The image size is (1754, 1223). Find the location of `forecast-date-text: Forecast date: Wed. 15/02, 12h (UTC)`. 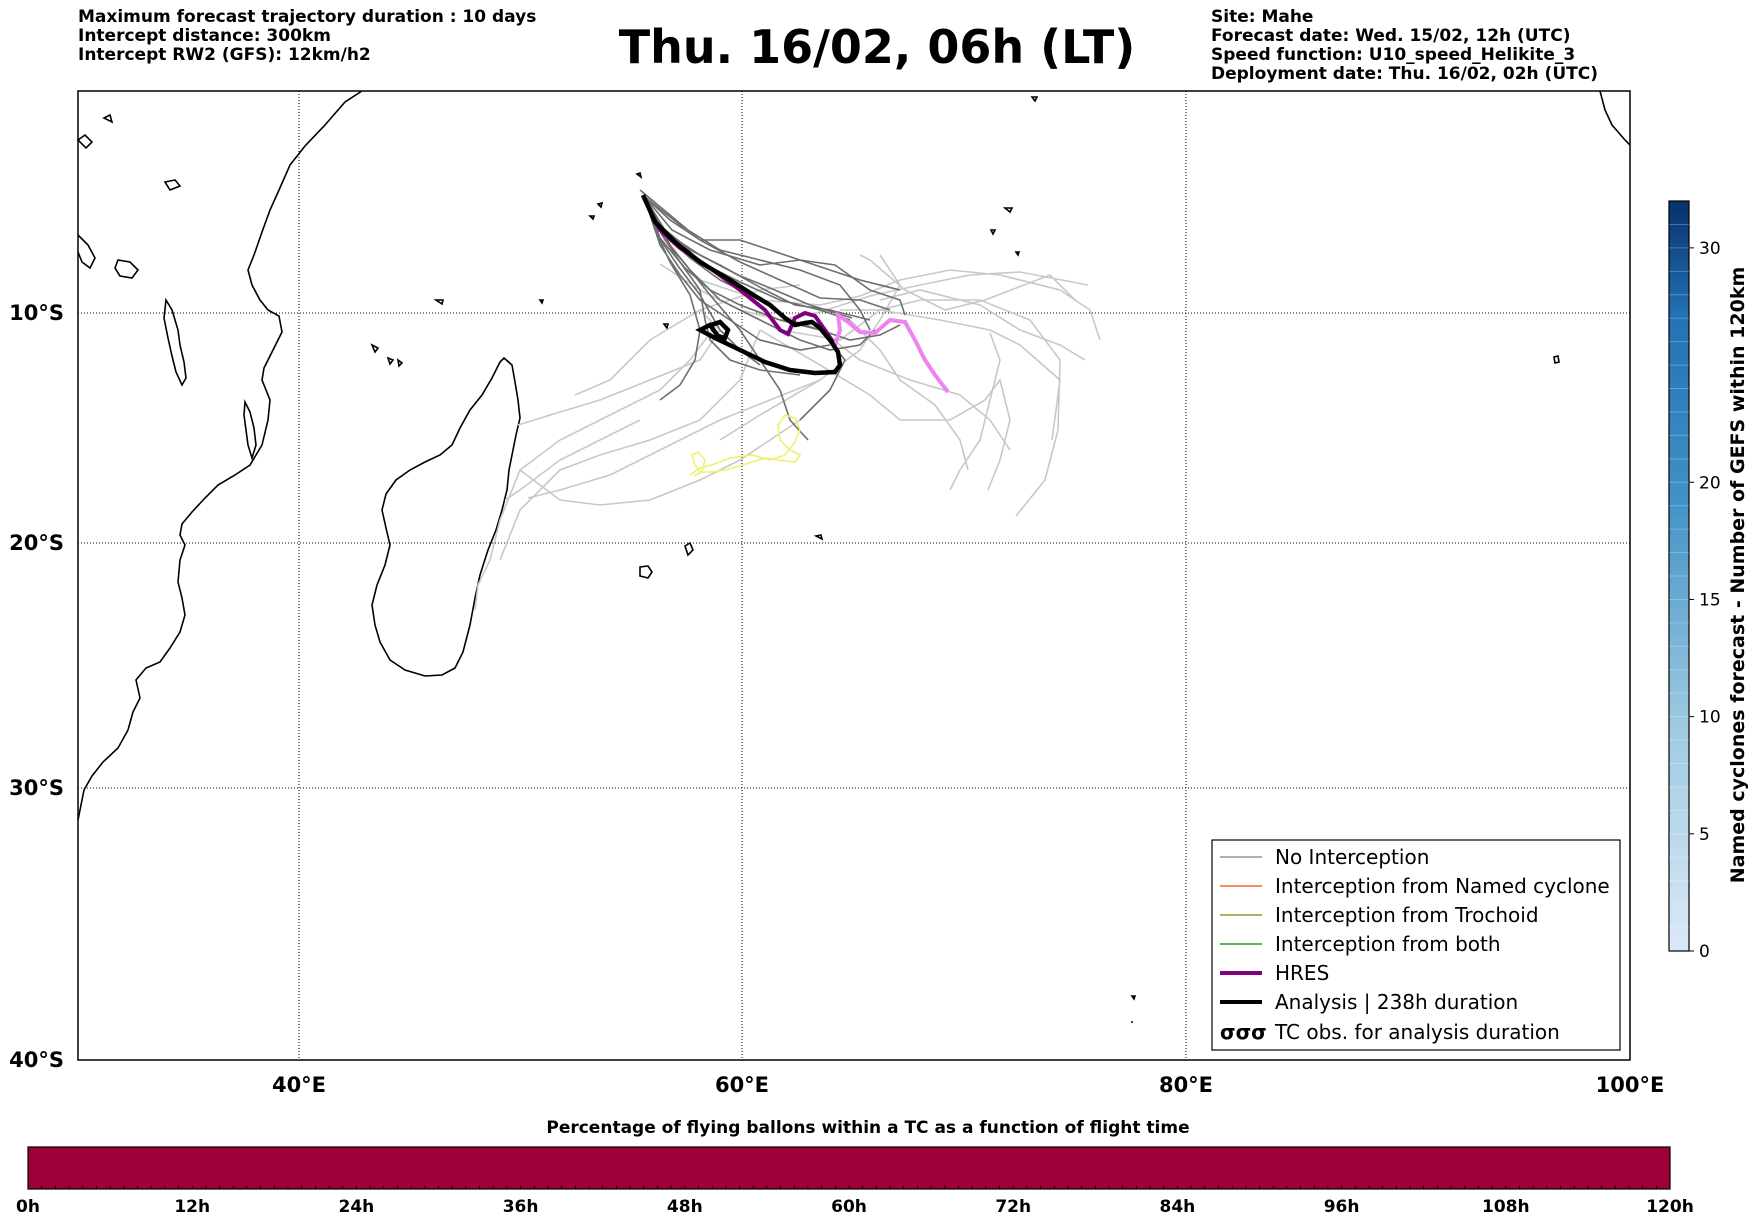

forecast-date-text: Forecast date: Wed. 15/02, 12h (UTC) is located at coordinates (1391, 36).